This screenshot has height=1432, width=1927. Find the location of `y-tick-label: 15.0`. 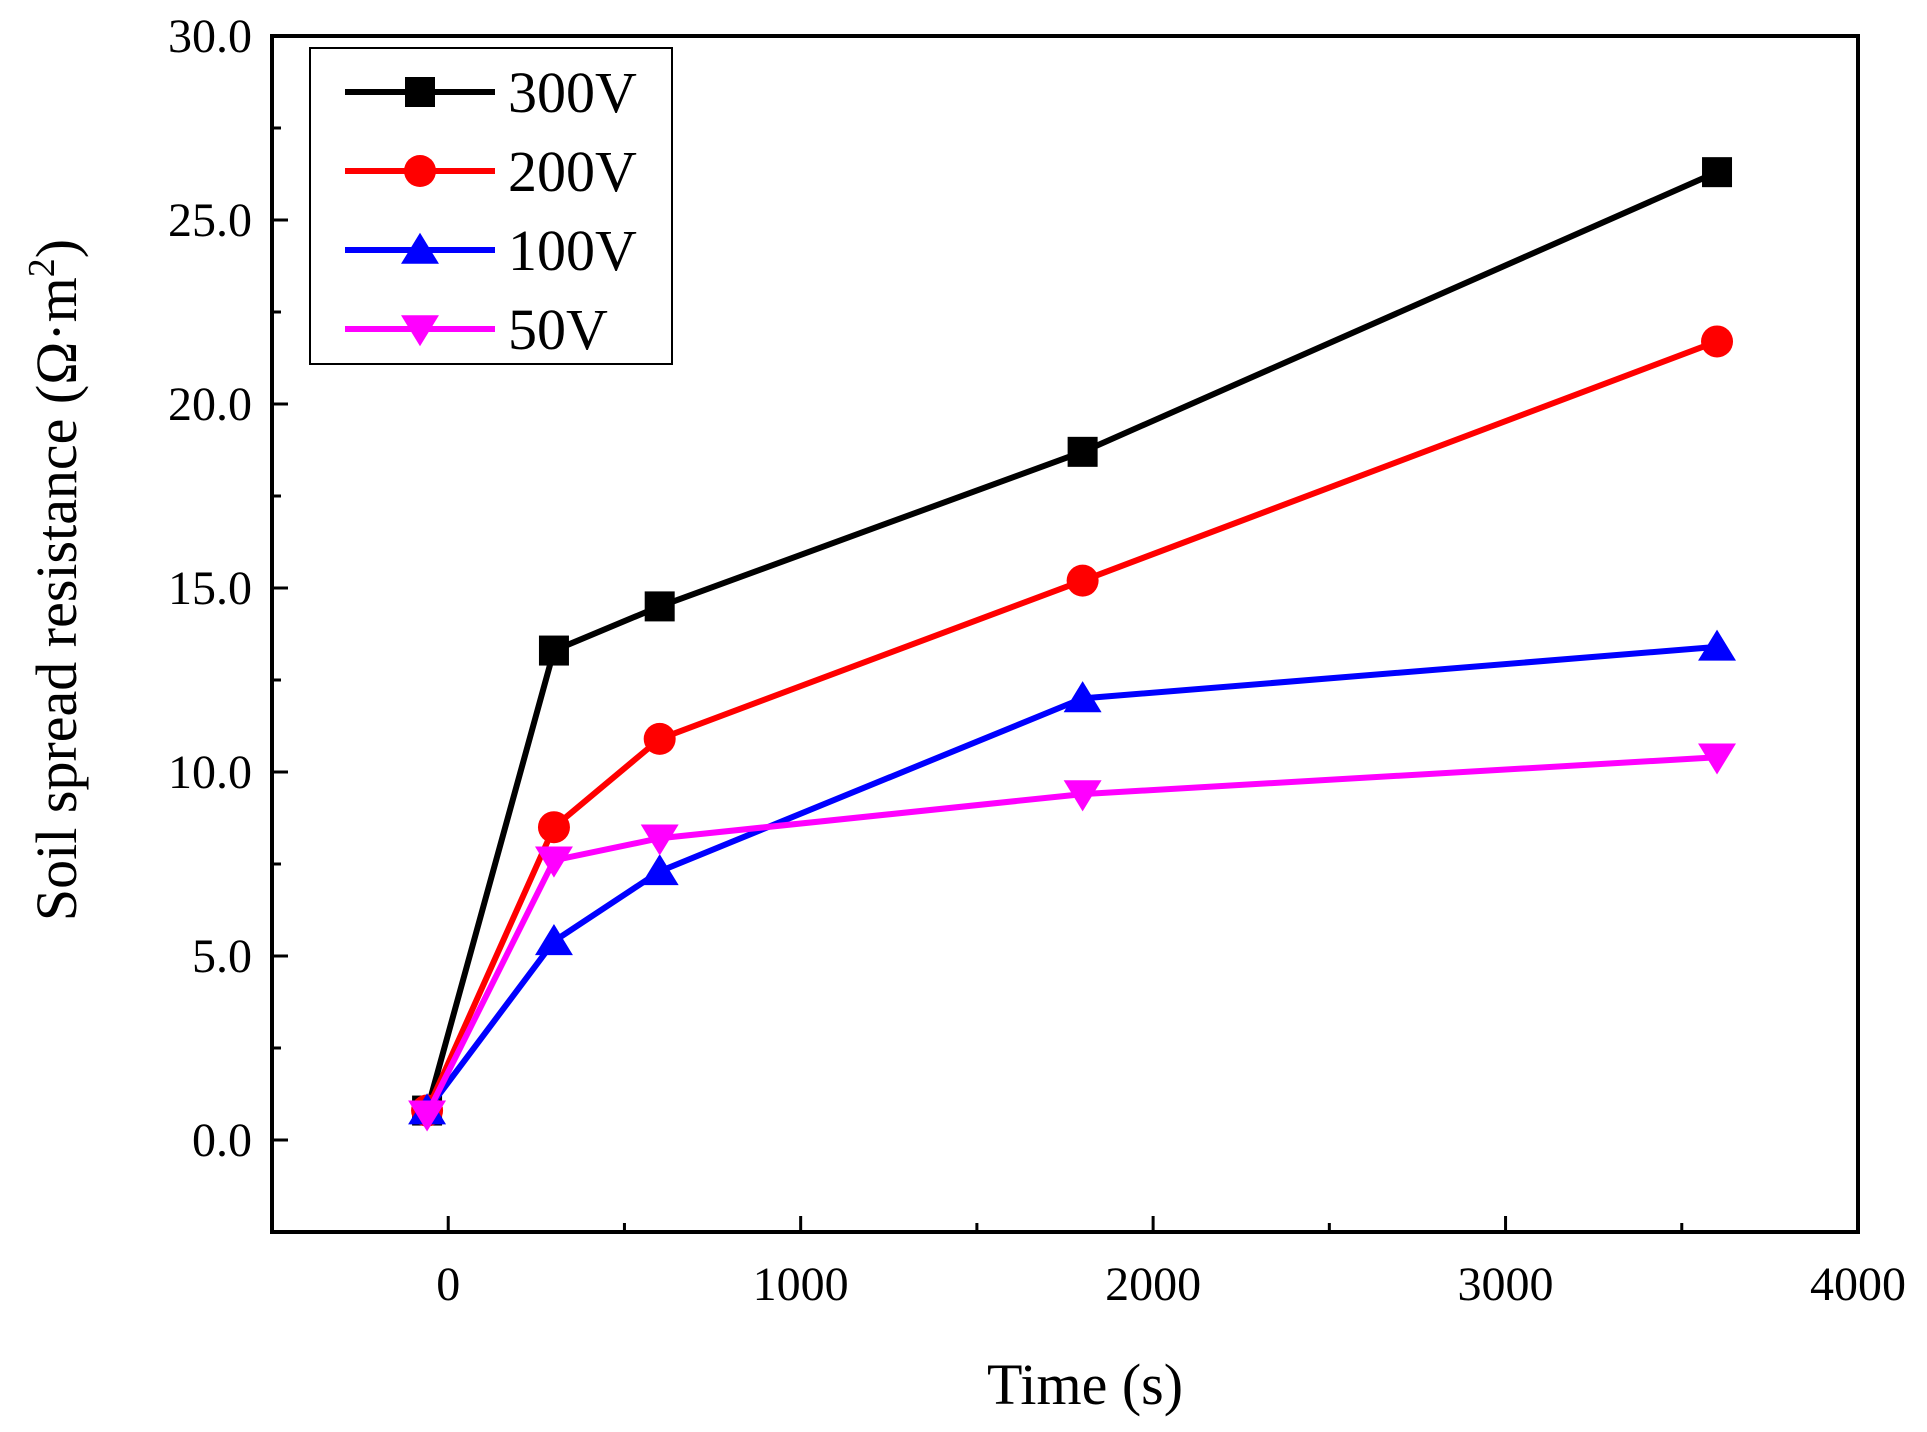

y-tick-label: 15.0 is located at coordinates (210, 588).